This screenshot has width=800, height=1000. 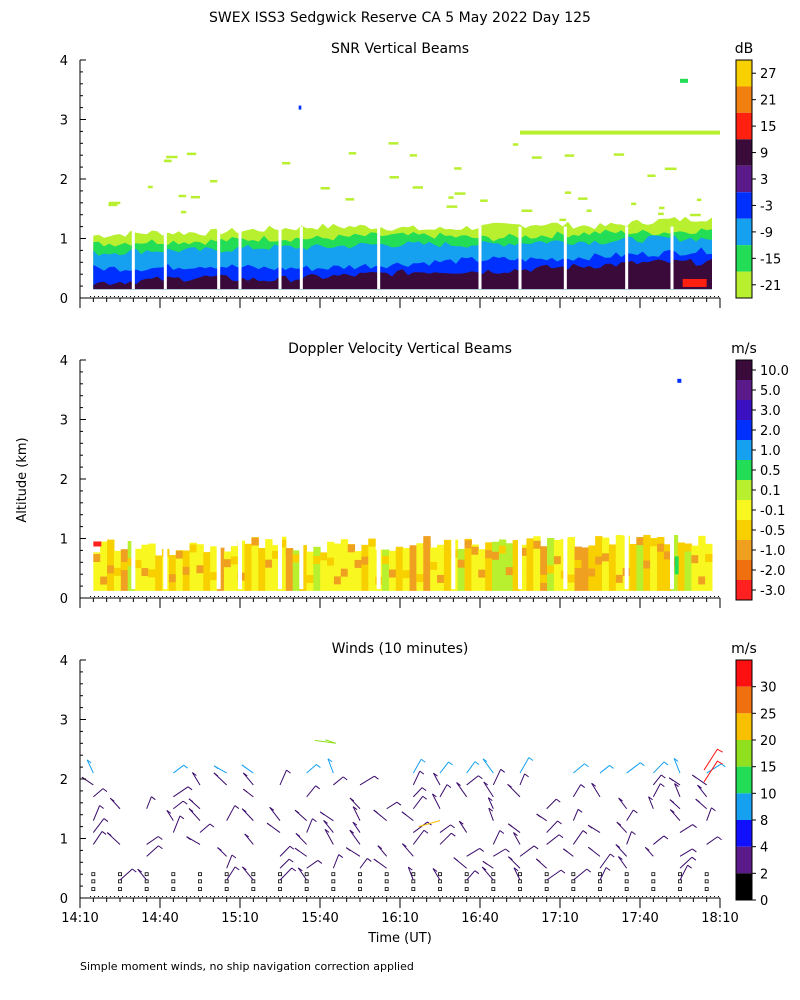 What do you see at coordinates (400, 349) in the screenshot?
I see `doppler-title: Doppler Velocity Vertical Beams` at bounding box center [400, 349].